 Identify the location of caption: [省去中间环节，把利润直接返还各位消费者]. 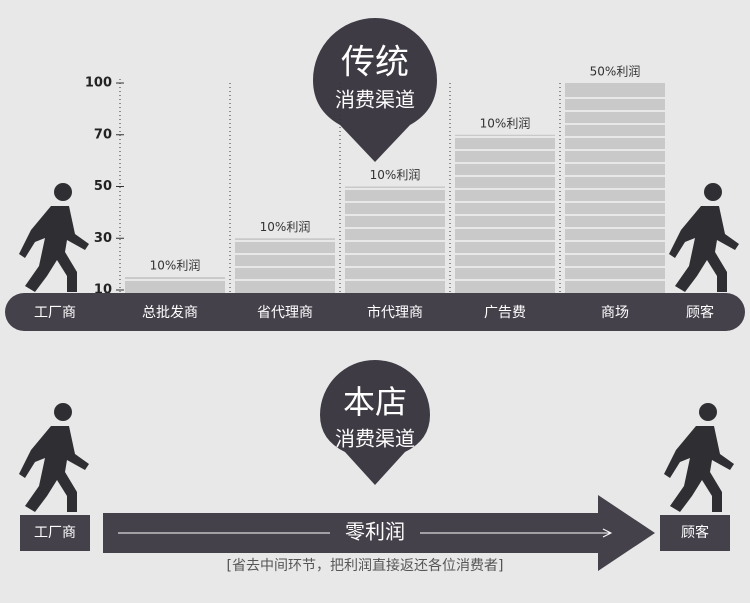
(365, 565).